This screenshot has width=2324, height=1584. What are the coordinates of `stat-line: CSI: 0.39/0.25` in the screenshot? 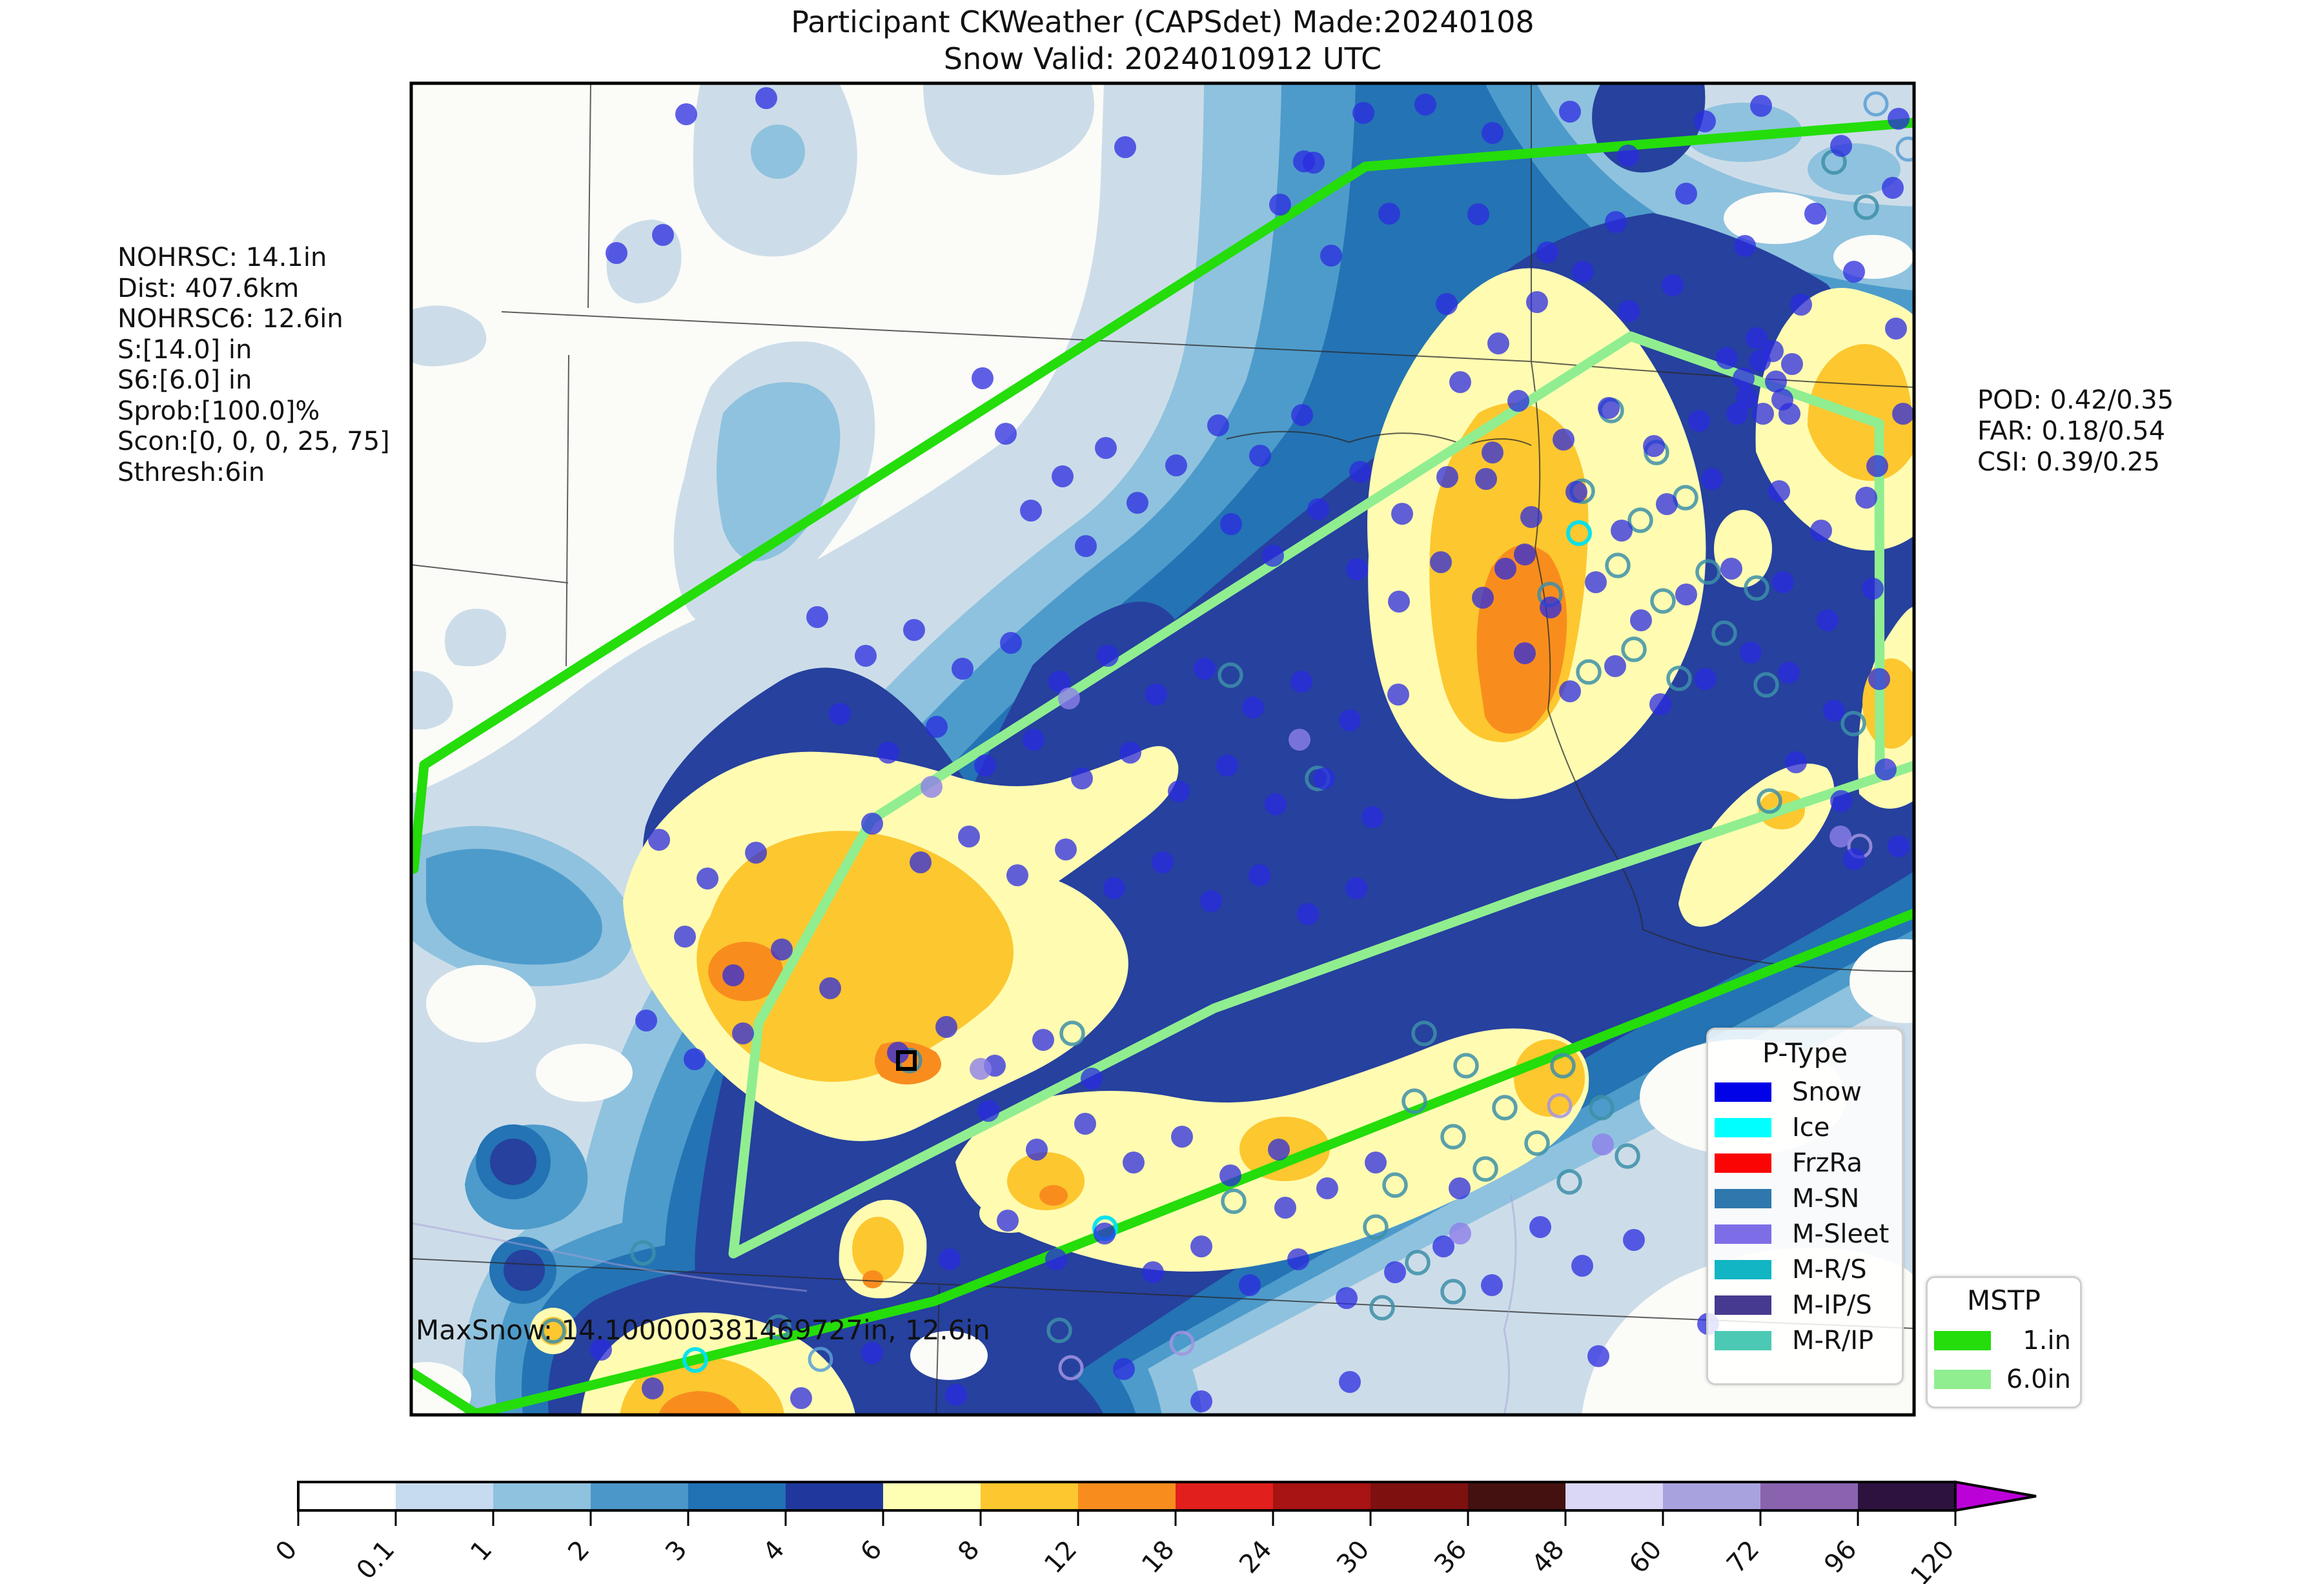 It's located at (2068, 462).